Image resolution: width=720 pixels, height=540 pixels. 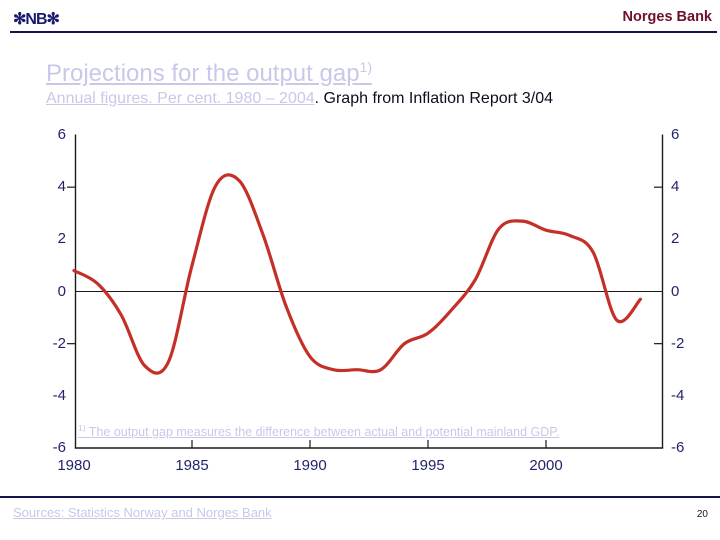 I want to click on x-axis-label: 2000, so click(x=546, y=465).